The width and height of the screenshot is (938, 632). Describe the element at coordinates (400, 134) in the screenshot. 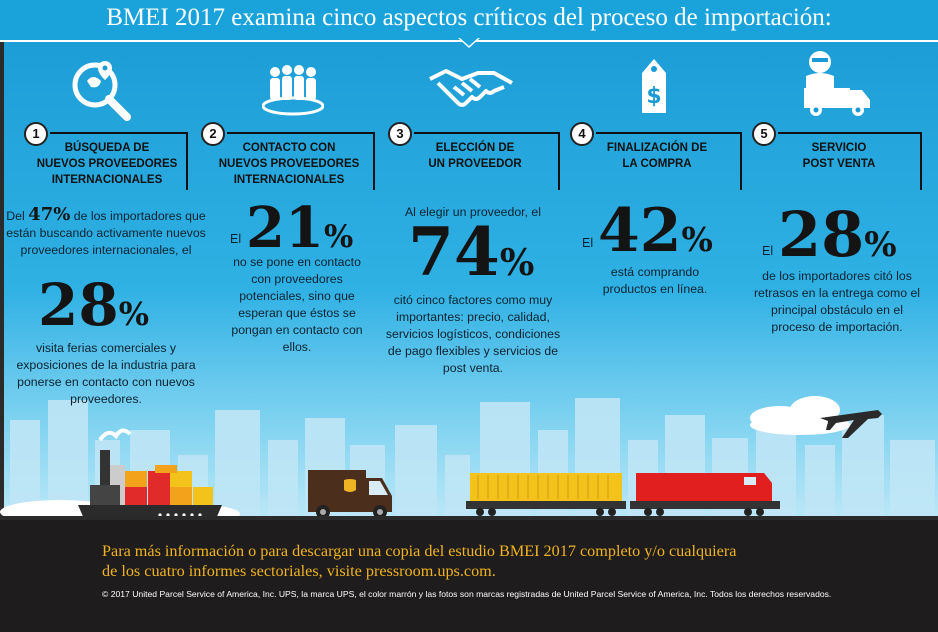

I see `step-number-3: 3` at that location.